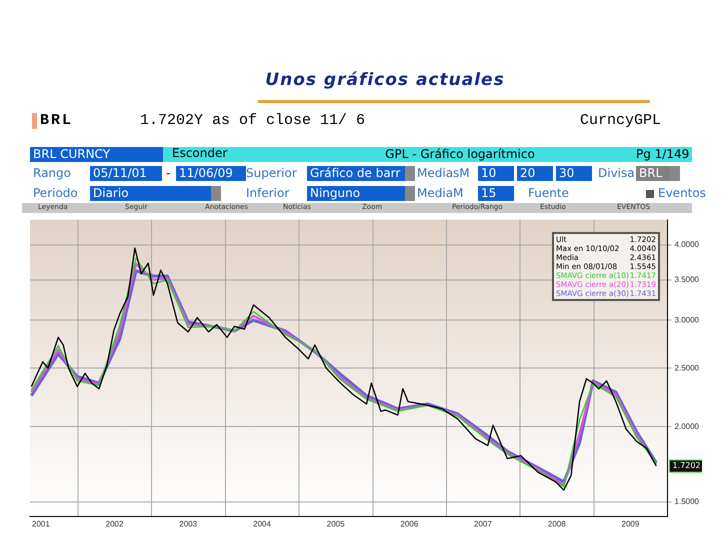 The image size is (728, 546). What do you see at coordinates (440, 193) in the screenshot?
I see `text: MediaM` at bounding box center [440, 193].